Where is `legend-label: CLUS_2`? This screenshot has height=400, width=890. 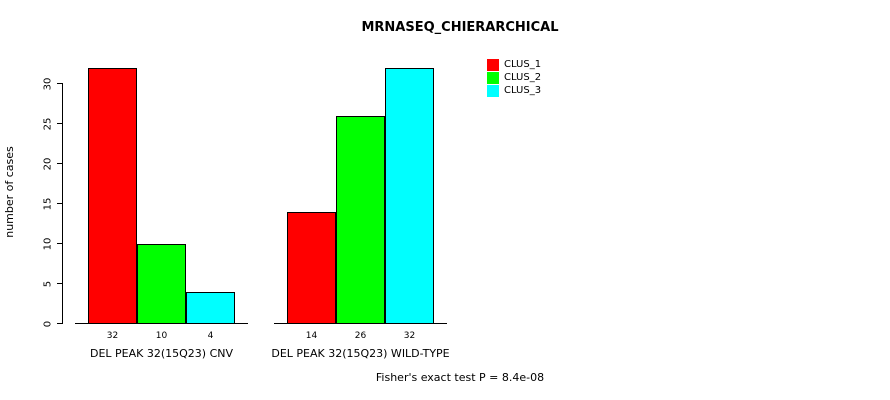 legend-label: CLUS_2 is located at coordinates (523, 77).